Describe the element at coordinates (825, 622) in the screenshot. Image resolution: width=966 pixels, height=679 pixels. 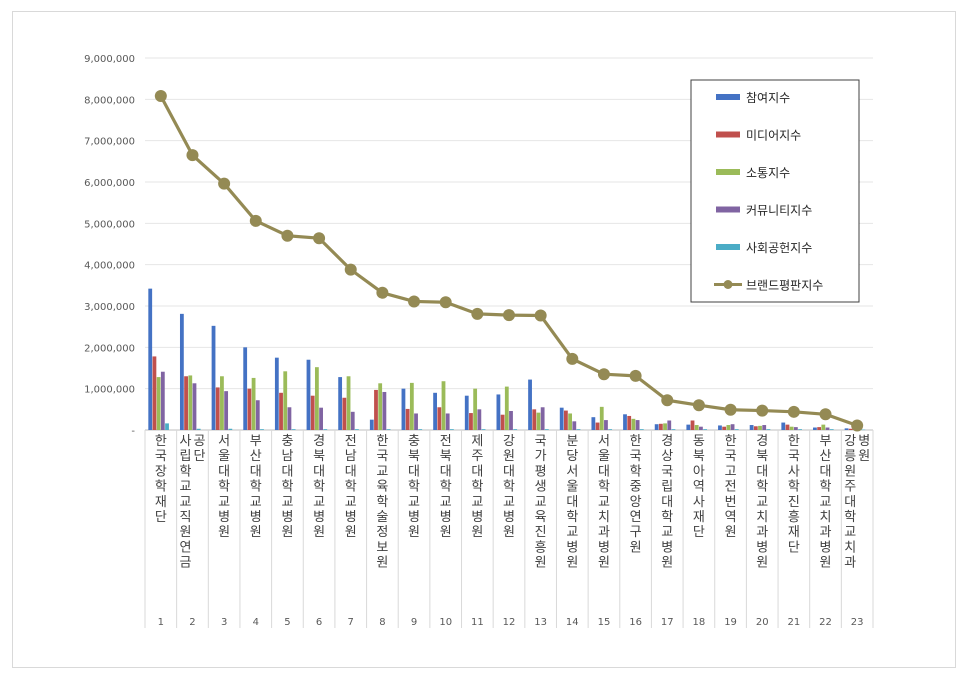
I see `x-index-label: 22` at that location.